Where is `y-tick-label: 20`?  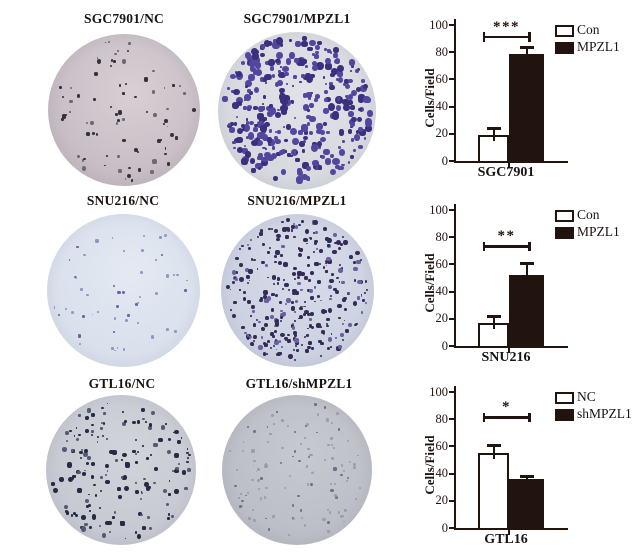
y-tick-label: 20 is located at coordinates (442, 318).